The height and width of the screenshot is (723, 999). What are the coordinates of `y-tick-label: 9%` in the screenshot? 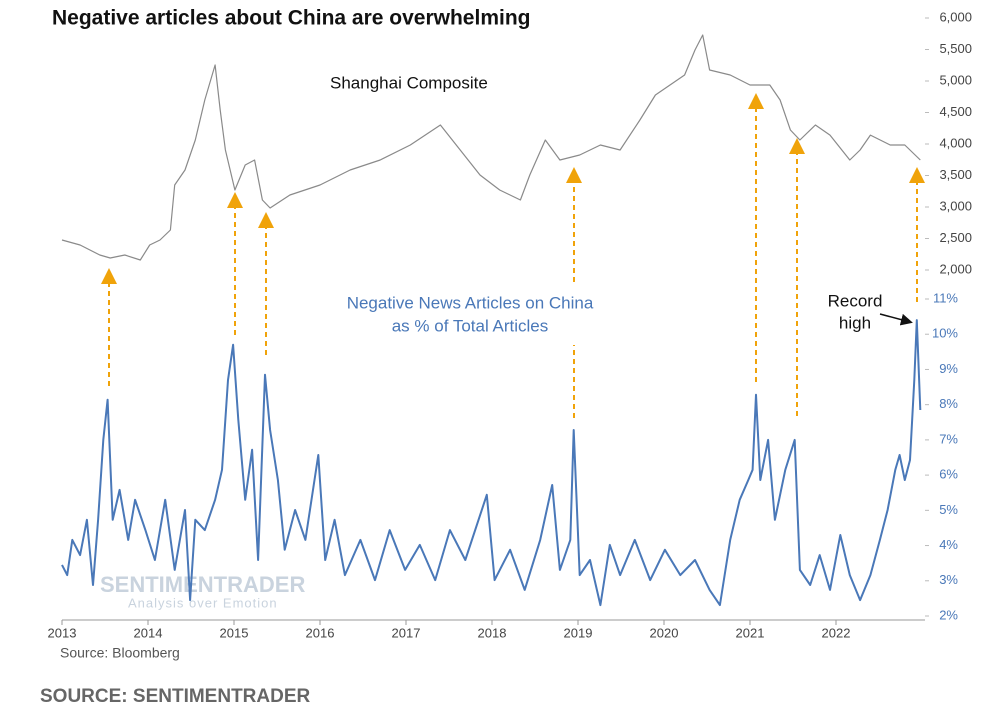 It's located at (948, 368).